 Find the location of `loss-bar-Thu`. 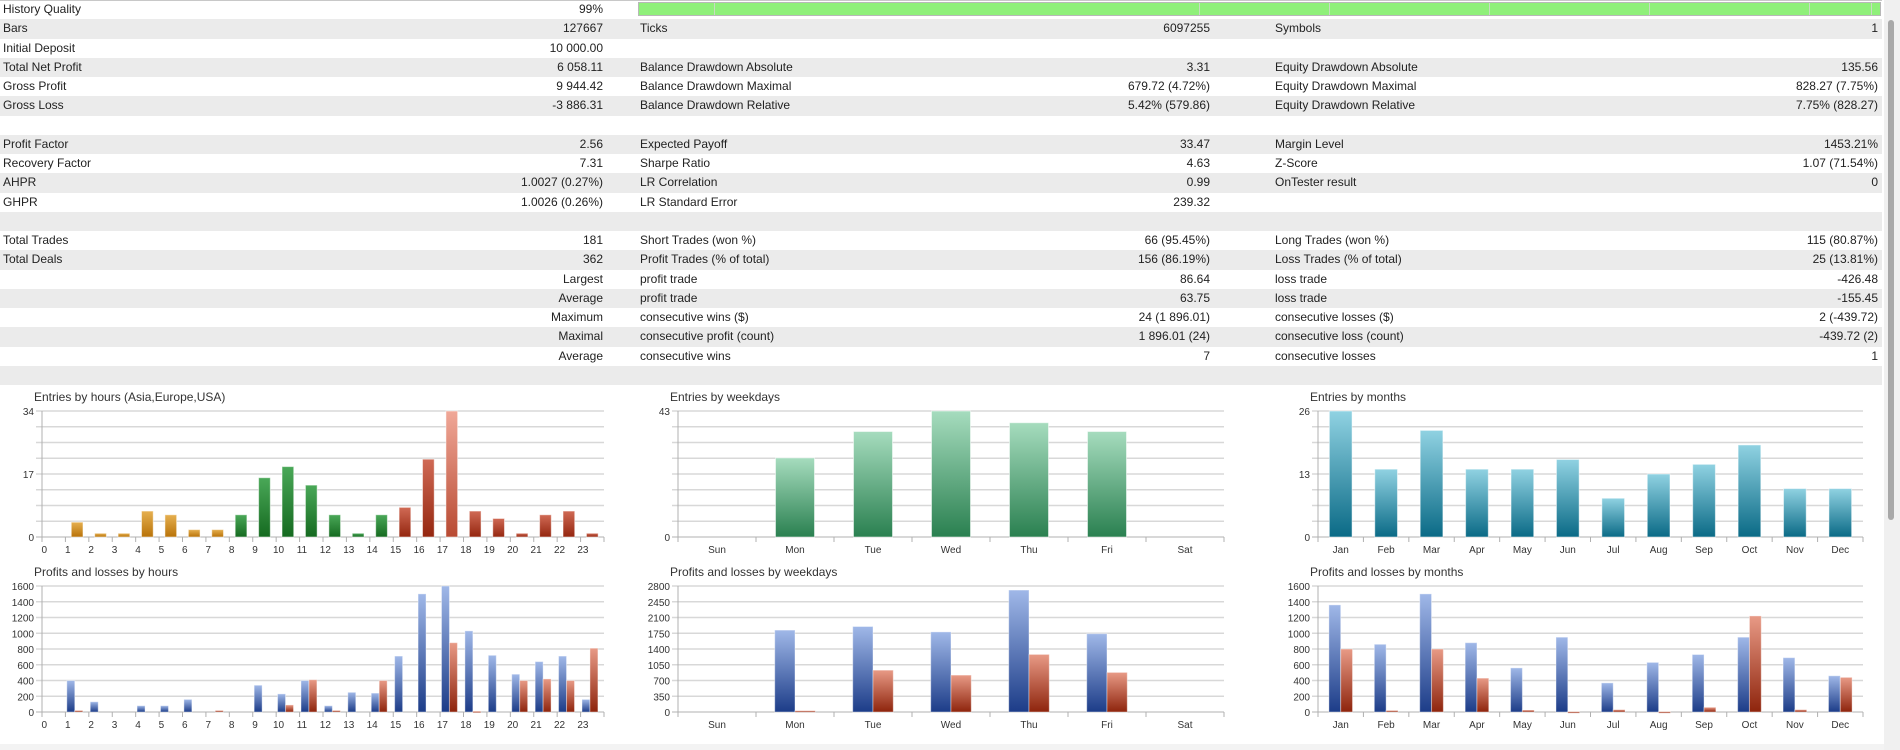

loss-bar-Thu is located at coordinates (1039, 683).